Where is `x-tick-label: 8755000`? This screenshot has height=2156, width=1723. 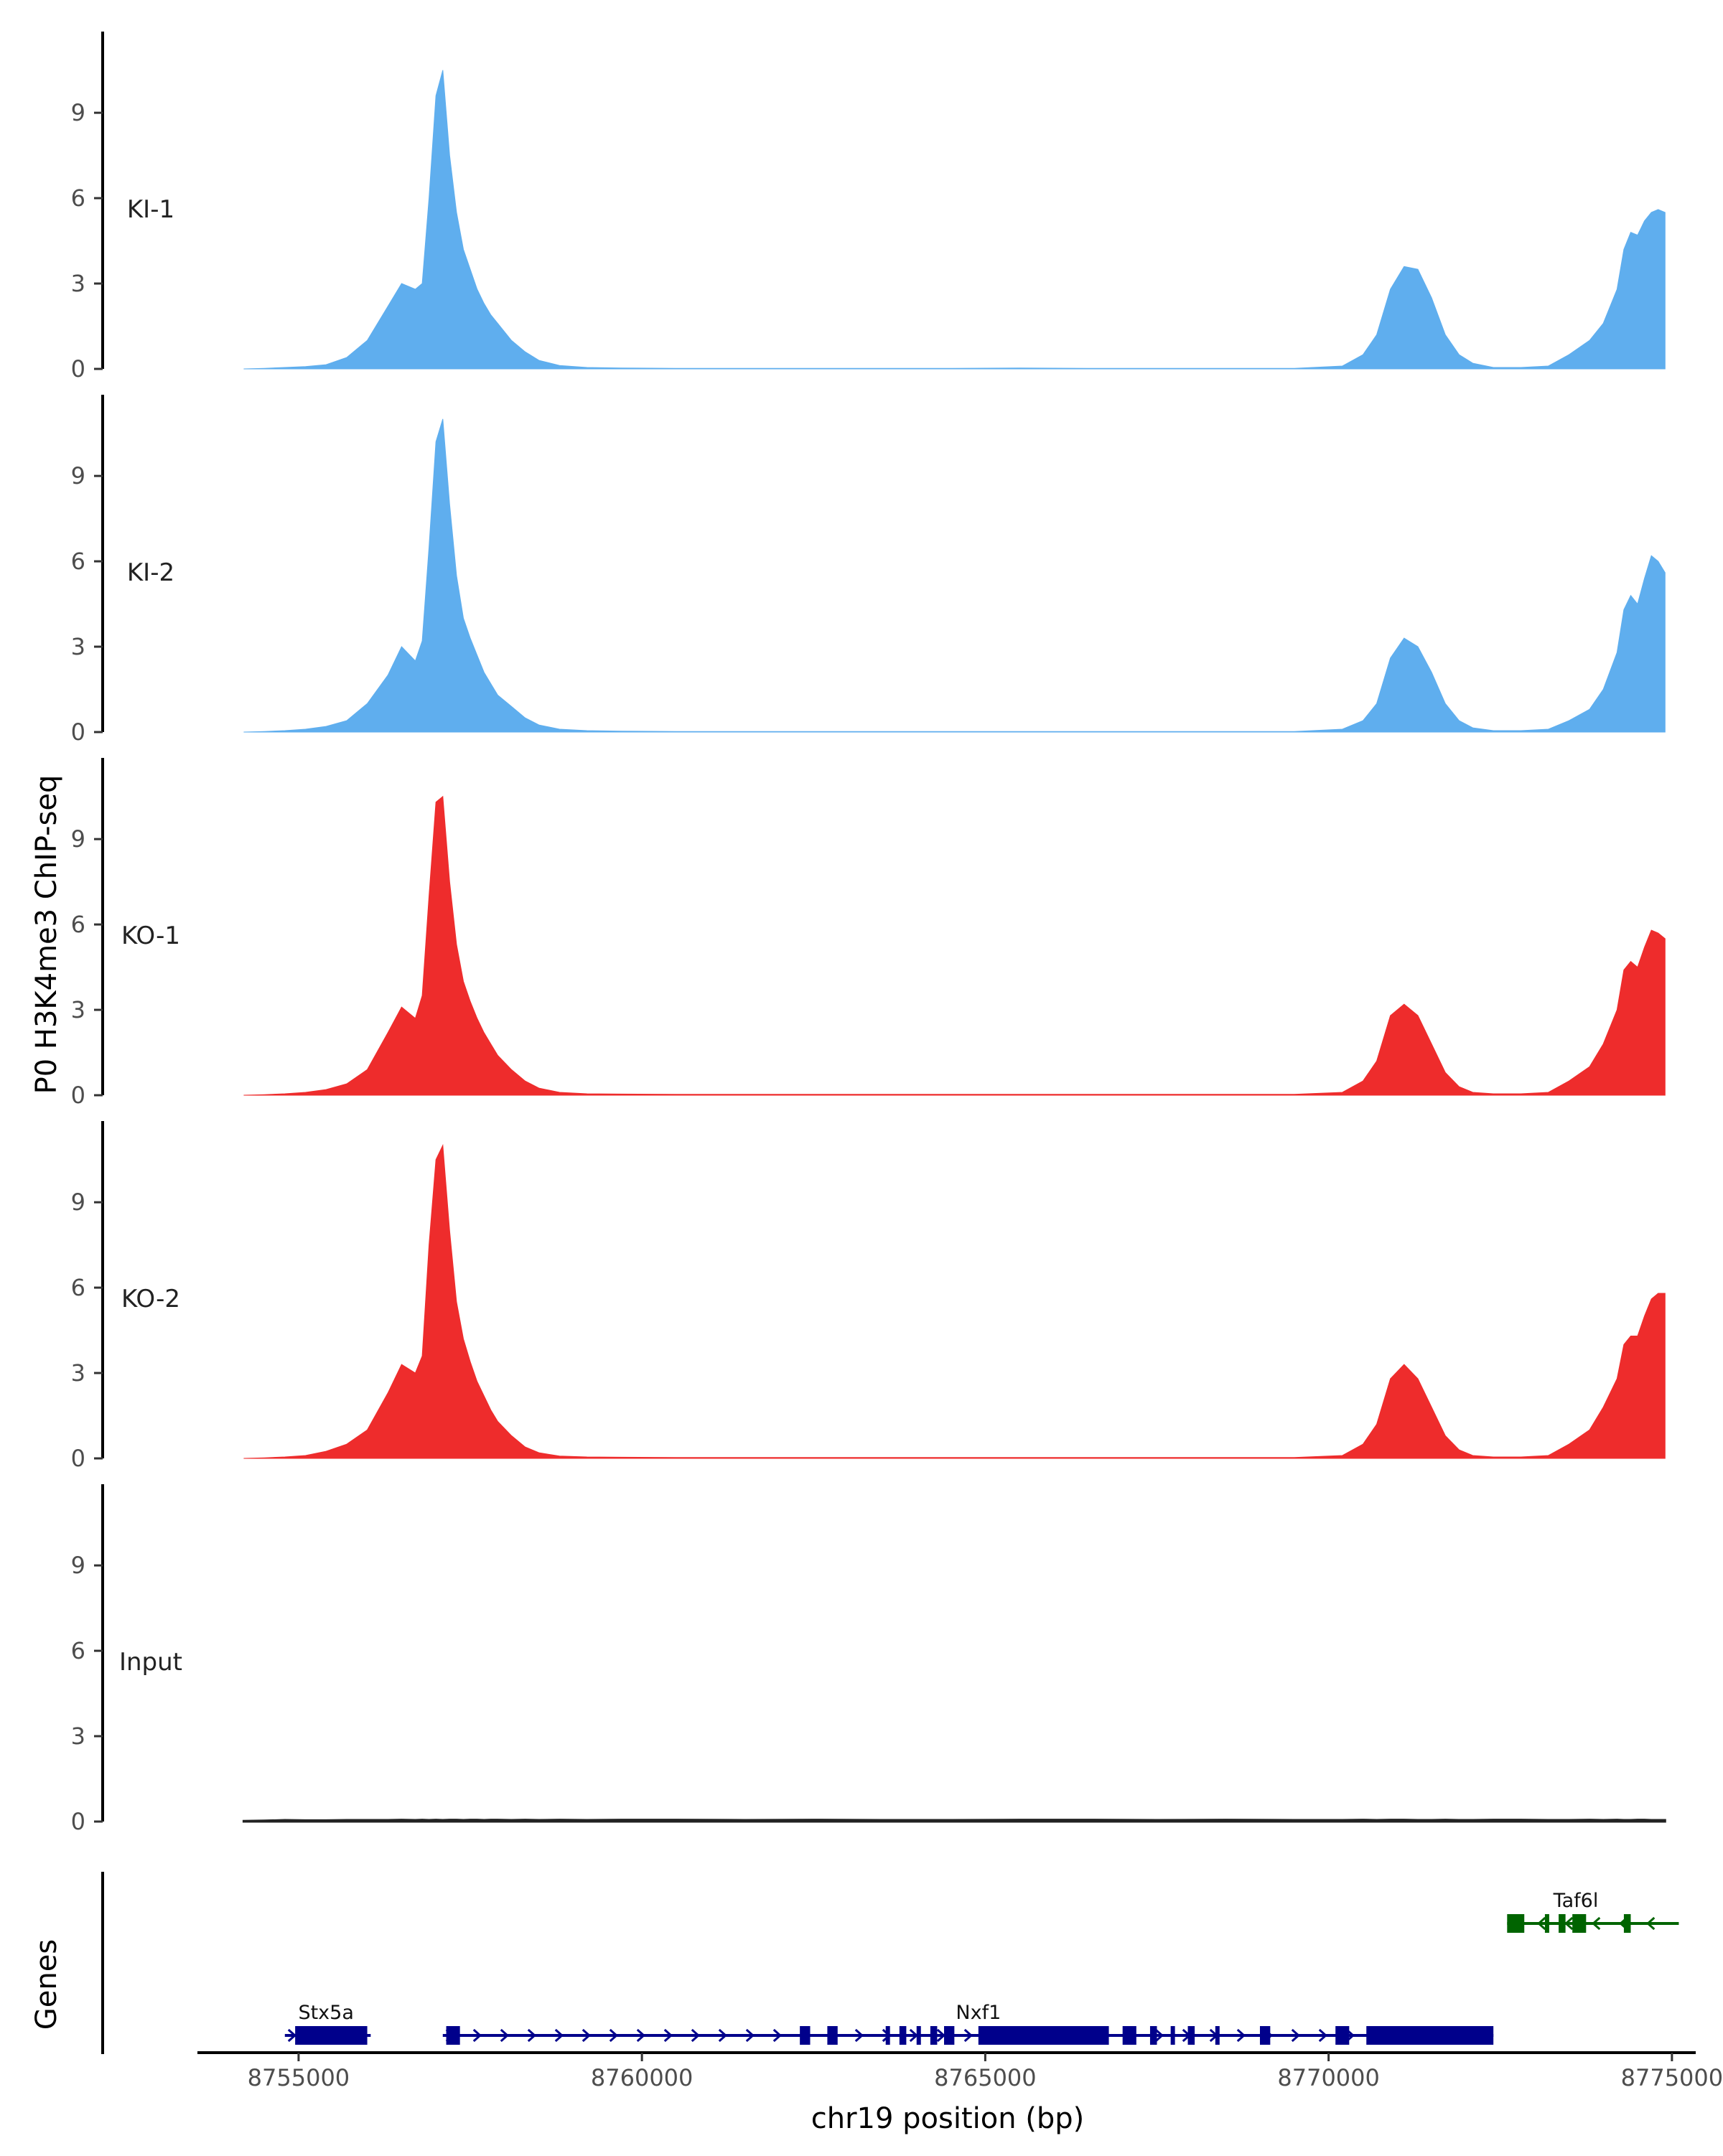 x-tick-label: 8755000 is located at coordinates (299, 2077).